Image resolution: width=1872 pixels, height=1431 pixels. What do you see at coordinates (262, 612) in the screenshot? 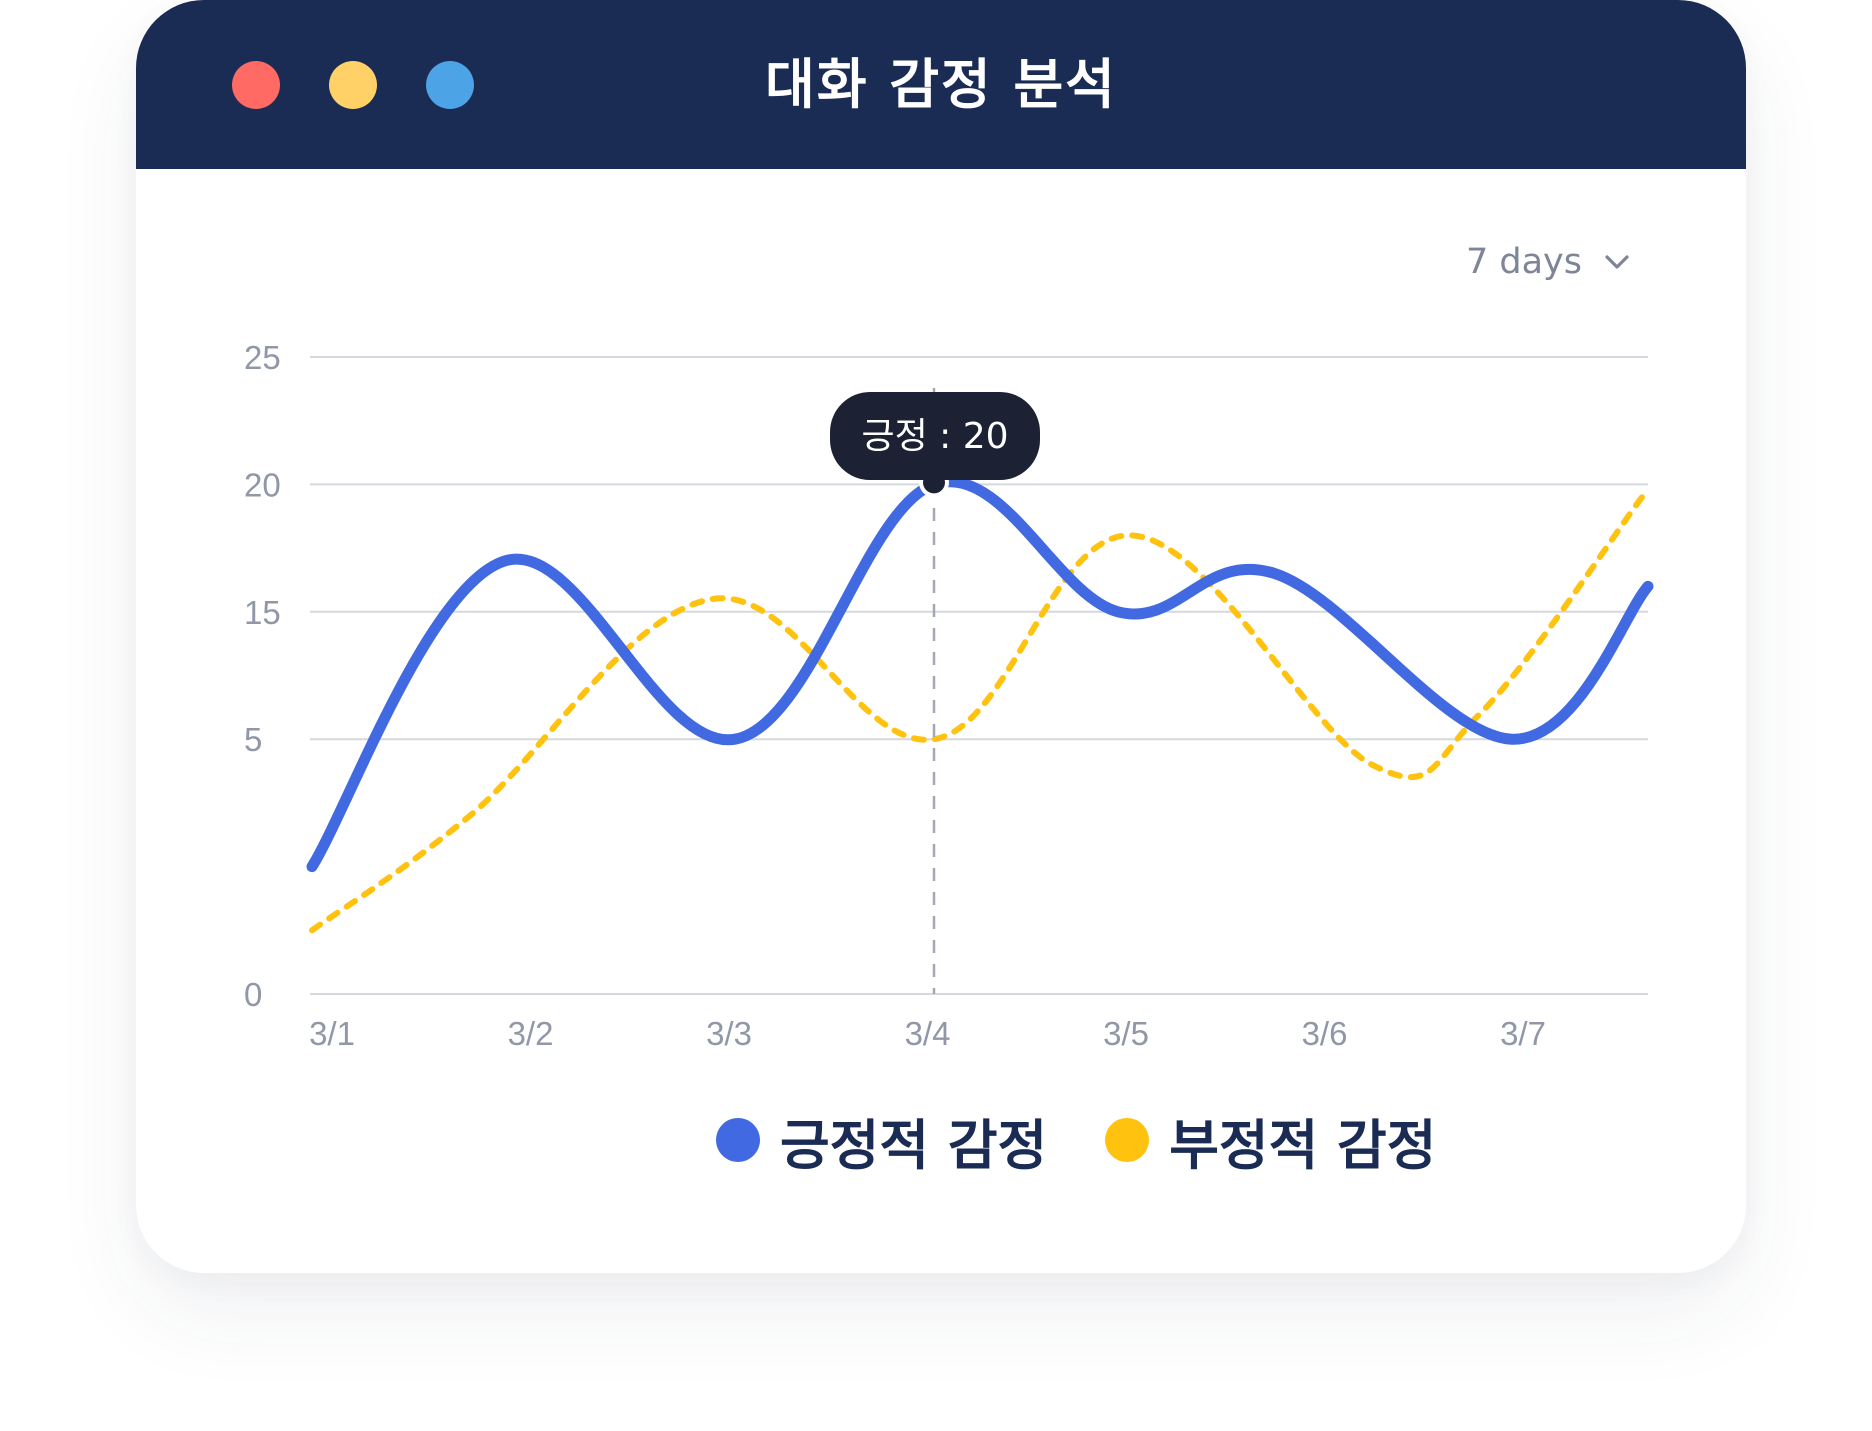
I see `y-tick-label: 15` at bounding box center [262, 612].